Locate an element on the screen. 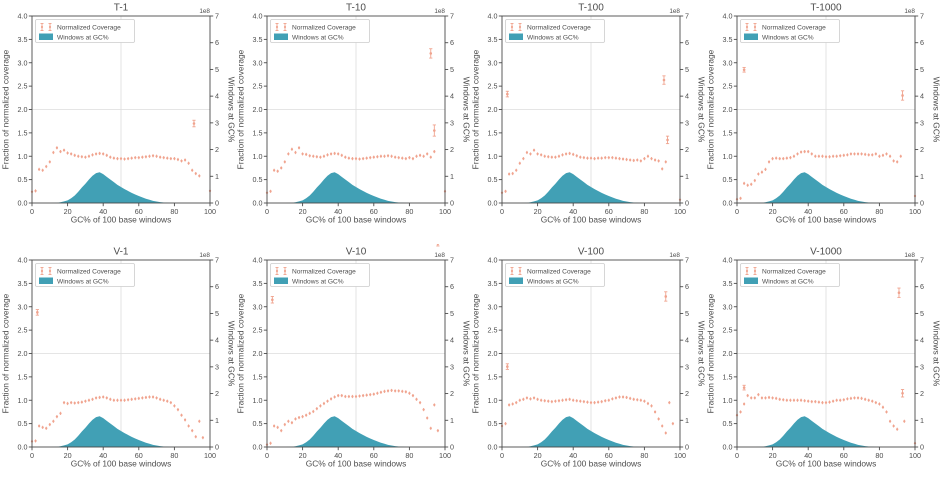  coverage-series is located at coordinates (121, 170).